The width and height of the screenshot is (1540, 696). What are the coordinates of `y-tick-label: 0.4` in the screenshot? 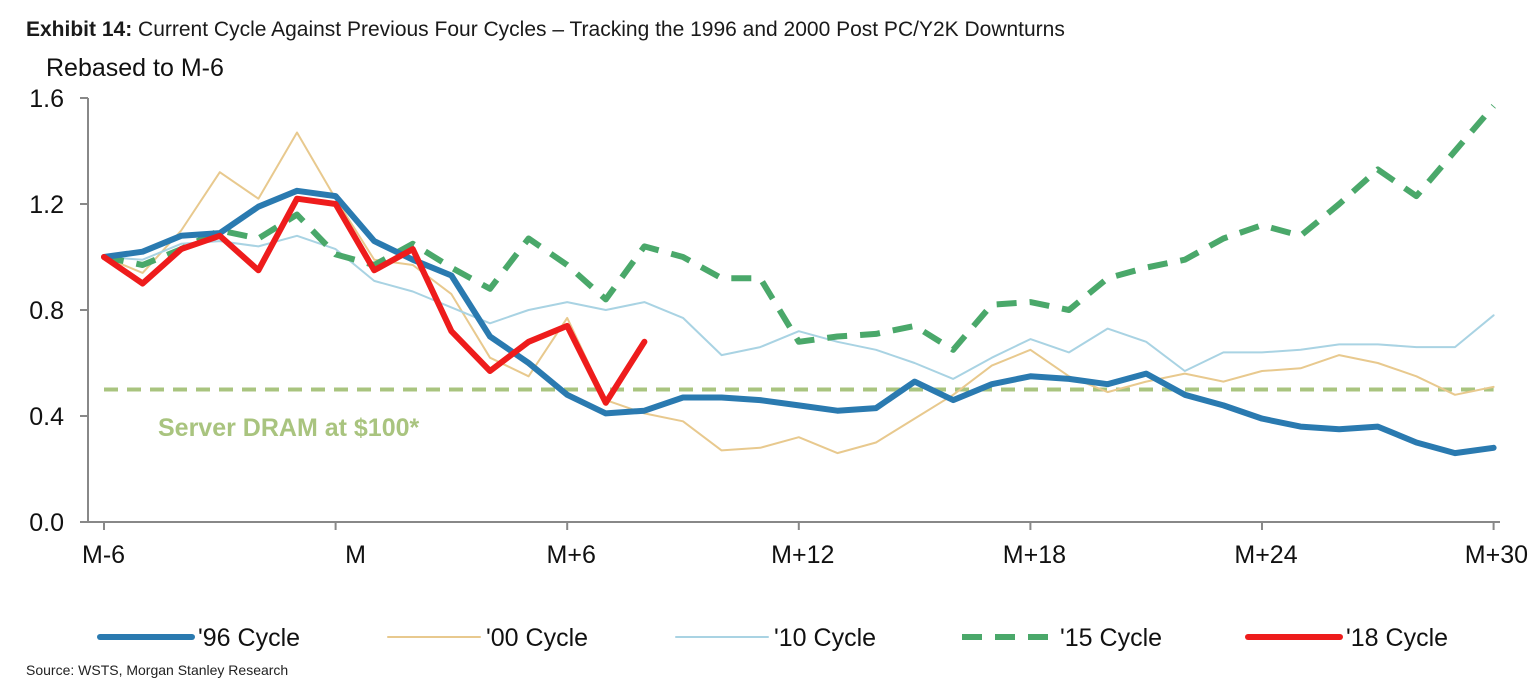 It's located at (46, 417).